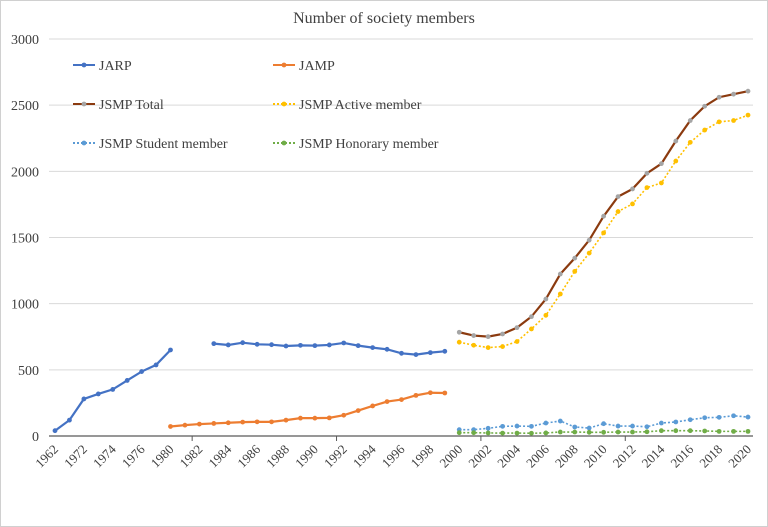 This screenshot has height=527, width=768. I want to click on legend-item: JSMP Student member, so click(150, 144).